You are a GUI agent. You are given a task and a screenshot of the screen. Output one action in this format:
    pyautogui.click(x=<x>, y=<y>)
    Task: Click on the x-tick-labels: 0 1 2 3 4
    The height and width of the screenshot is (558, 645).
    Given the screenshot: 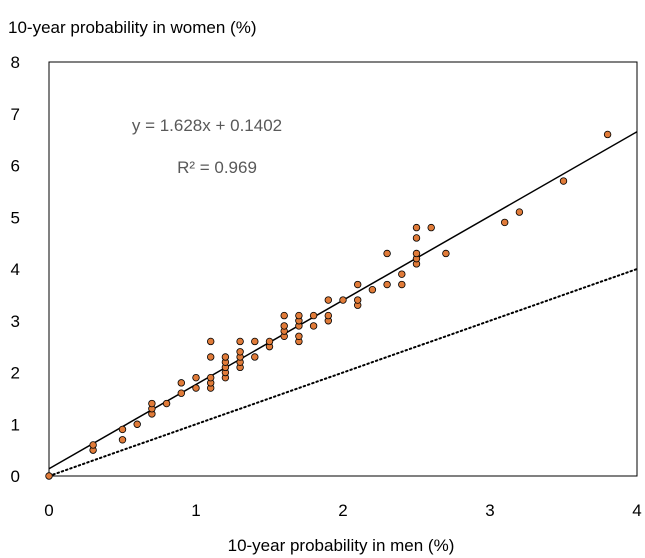 What is the action you would take?
    pyautogui.click(x=342, y=510)
    